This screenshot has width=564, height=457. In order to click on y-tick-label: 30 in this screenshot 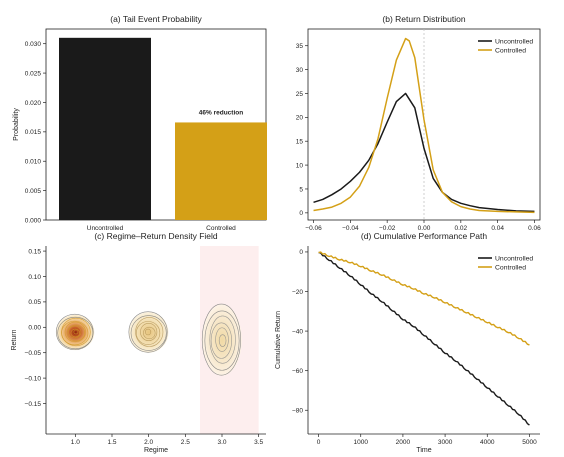, I will do `click(300, 70)`.